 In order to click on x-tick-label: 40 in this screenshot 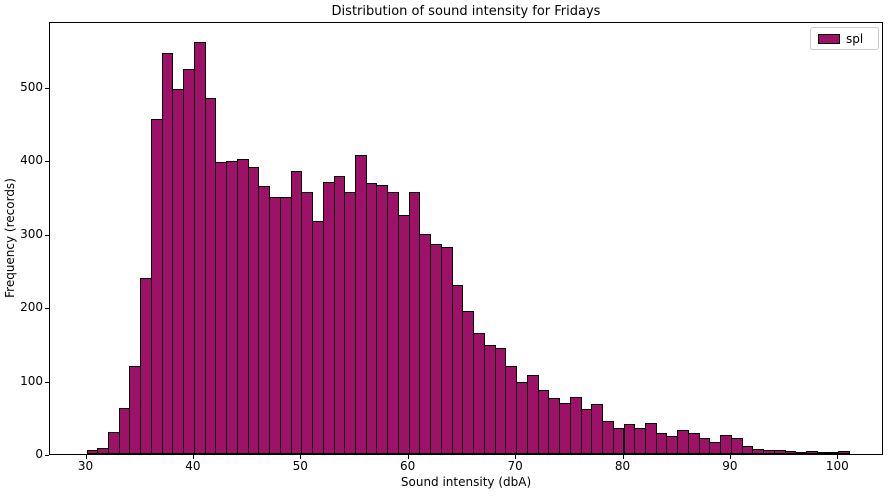, I will do `click(193, 466)`.